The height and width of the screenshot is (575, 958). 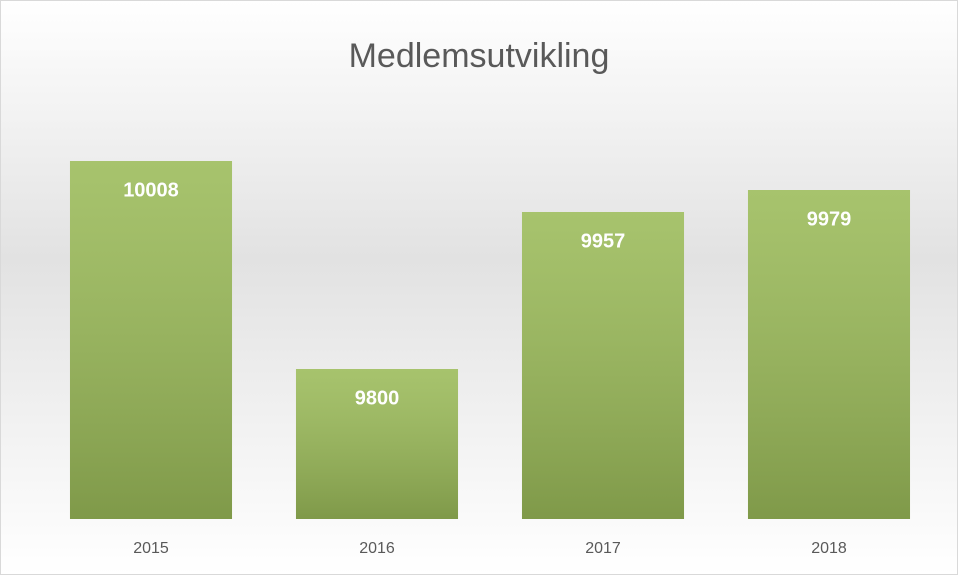 What do you see at coordinates (829, 219) in the screenshot?
I see `data-label: 9979` at bounding box center [829, 219].